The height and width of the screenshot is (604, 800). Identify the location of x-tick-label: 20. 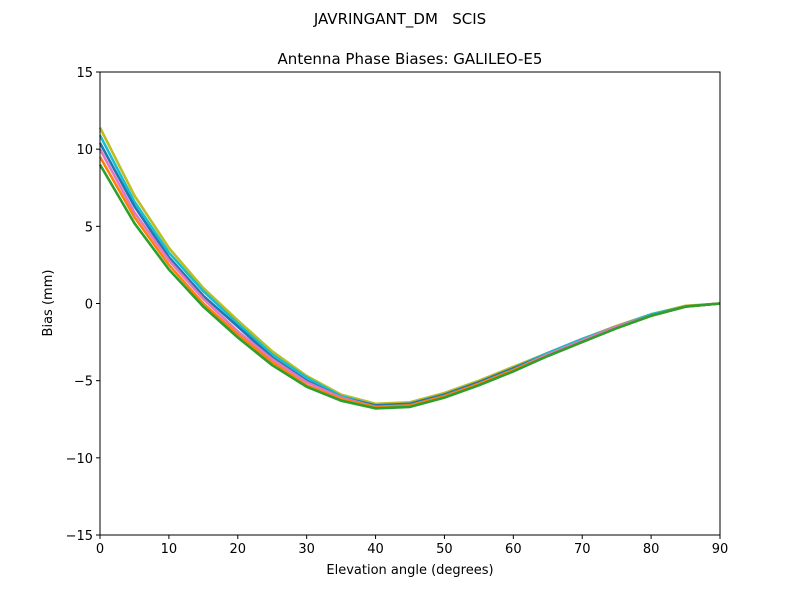
(238, 549).